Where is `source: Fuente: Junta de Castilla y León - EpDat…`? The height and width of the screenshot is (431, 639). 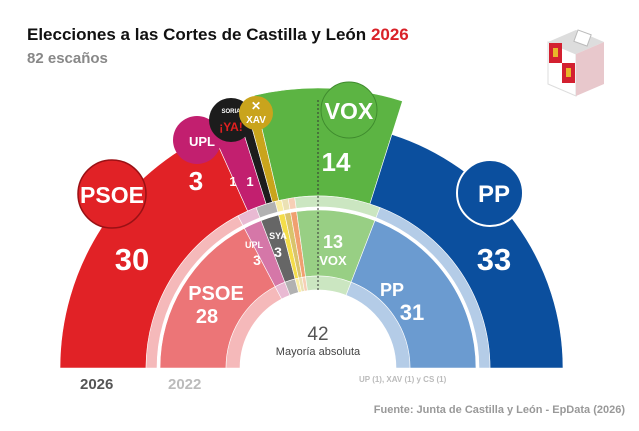
source: Fuente: Junta de Castilla y León - EpDat… is located at coordinates (499, 410).